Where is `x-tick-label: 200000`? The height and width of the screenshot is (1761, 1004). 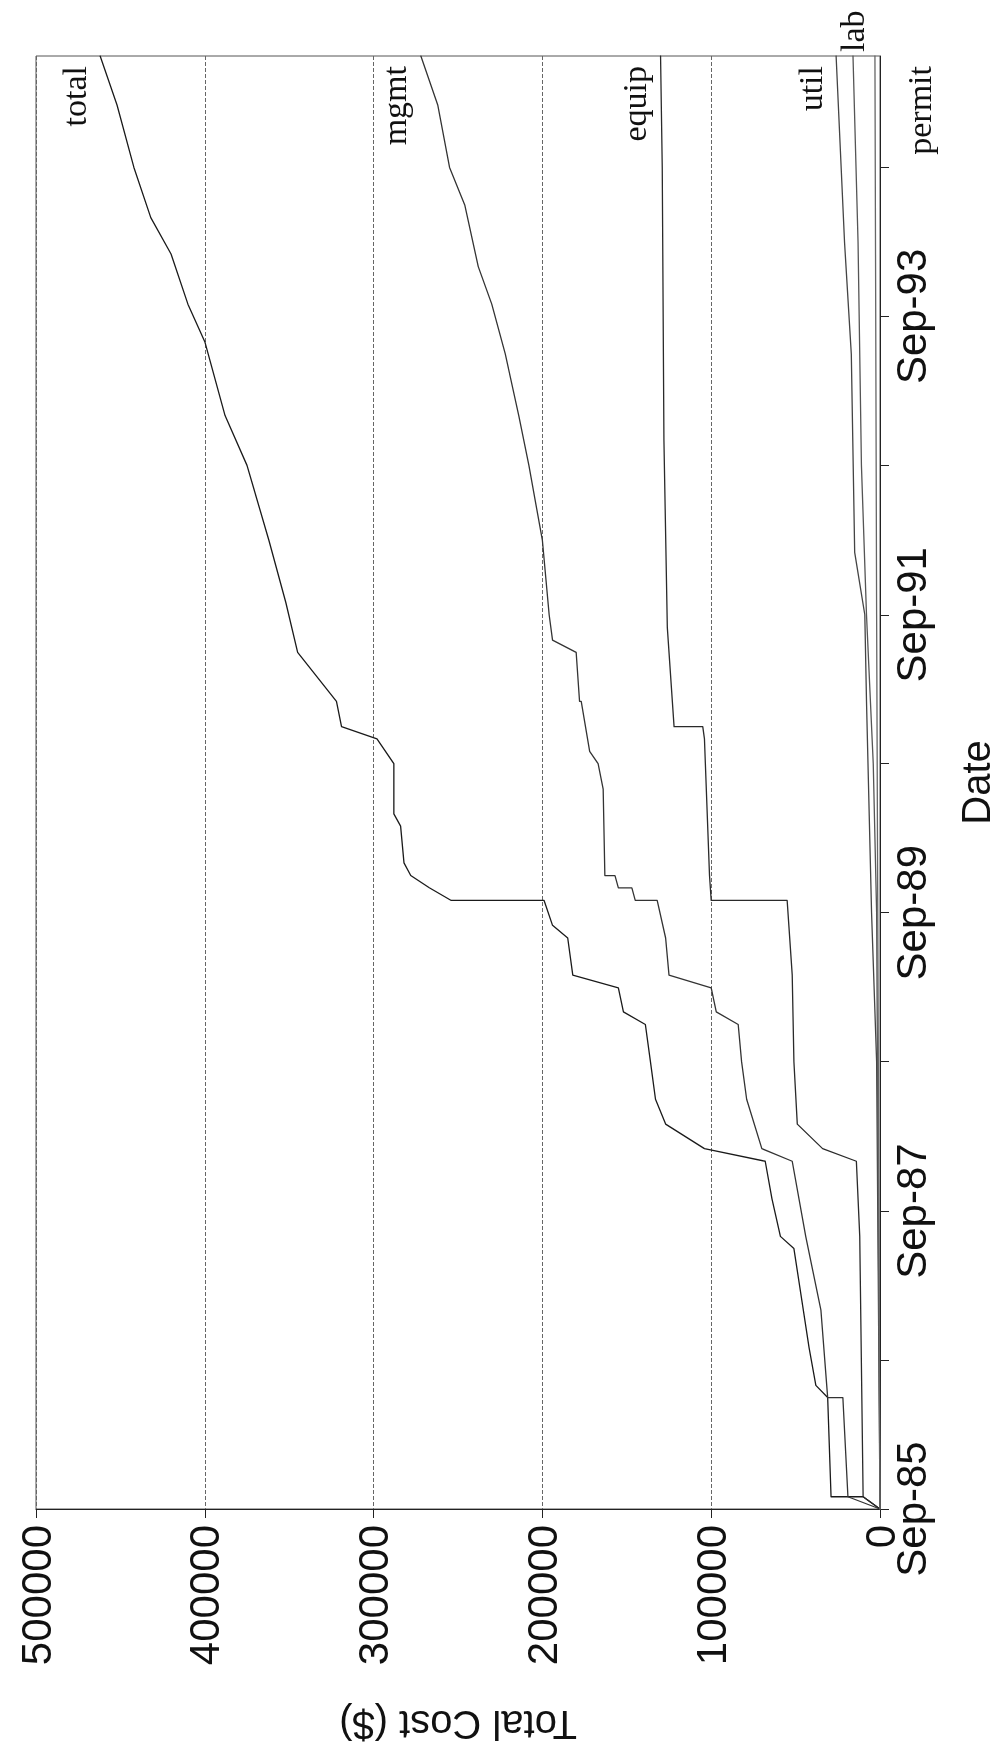
x-tick-label: 200000 is located at coordinates (542, 1595).